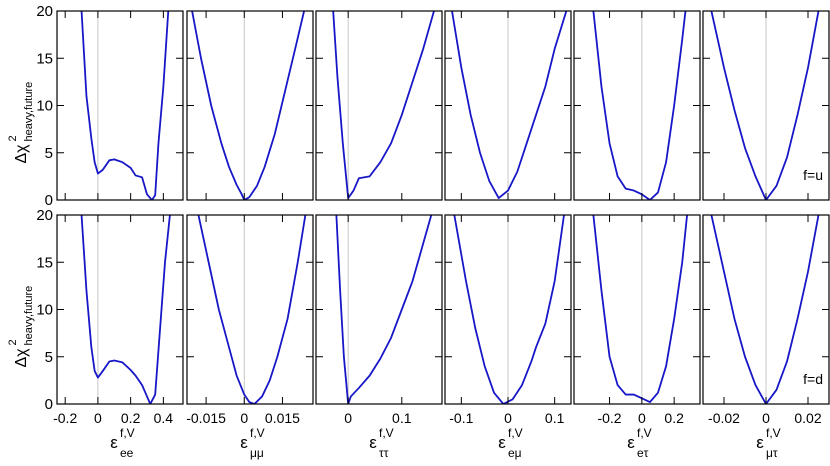 The height and width of the screenshot is (466, 830). I want to click on x-label-sub: μμ, so click(257, 453).